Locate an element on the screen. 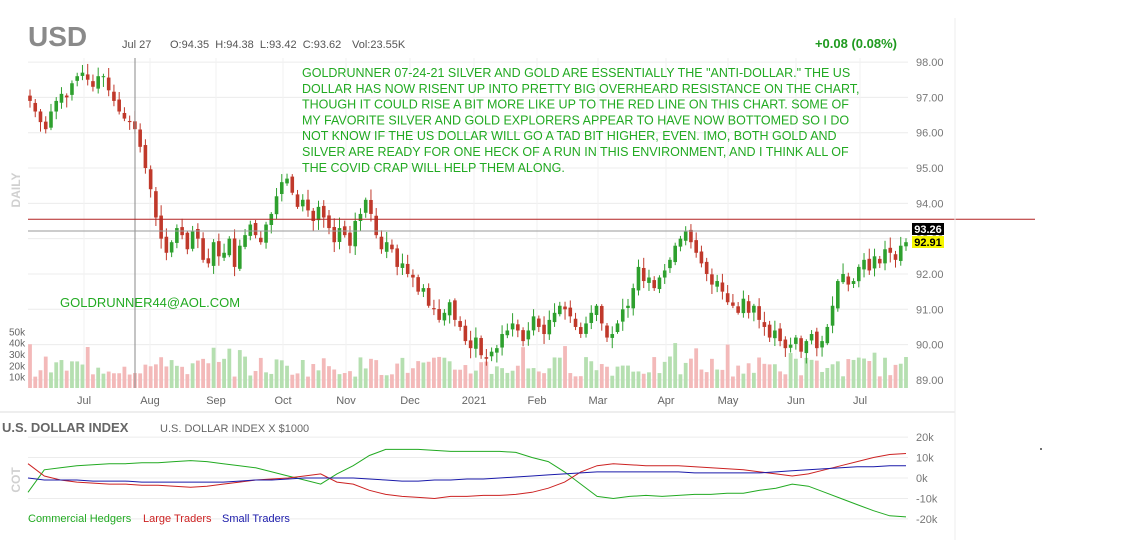 This screenshot has height=557, width=1145. time-tick-label: Aug is located at coordinates (150, 401).